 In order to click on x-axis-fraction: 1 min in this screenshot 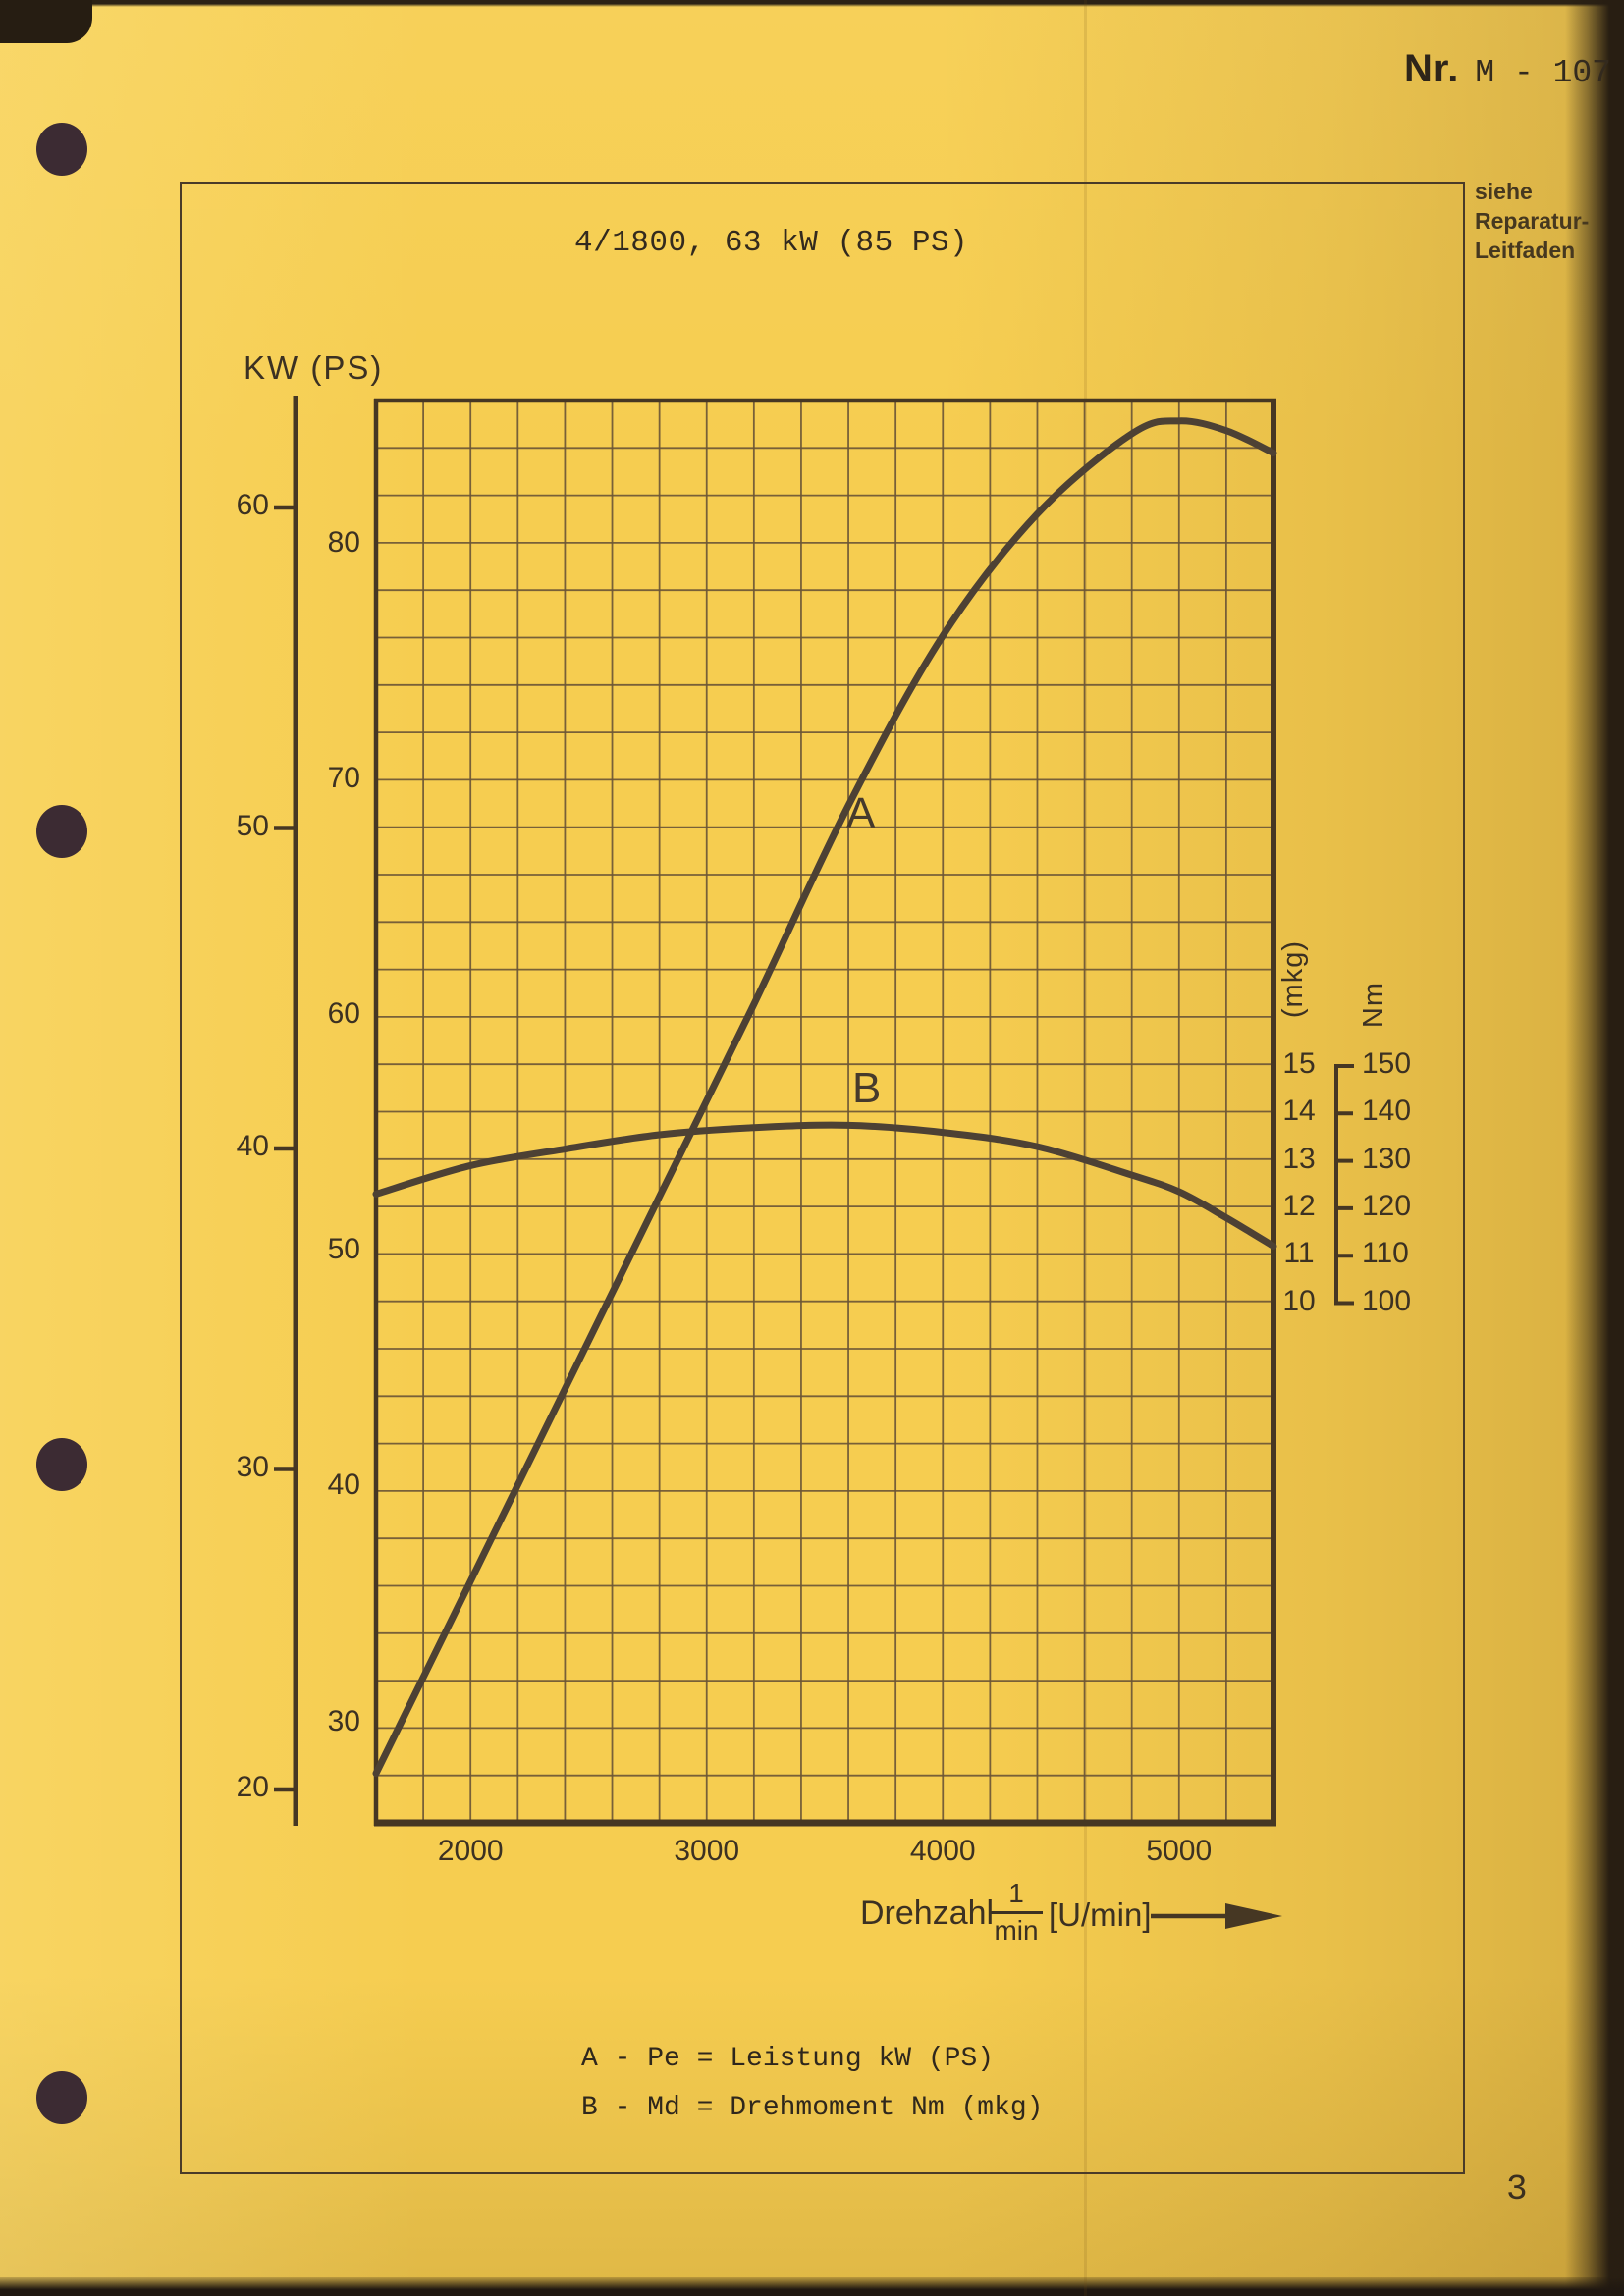, I will do `click(1016, 1912)`.